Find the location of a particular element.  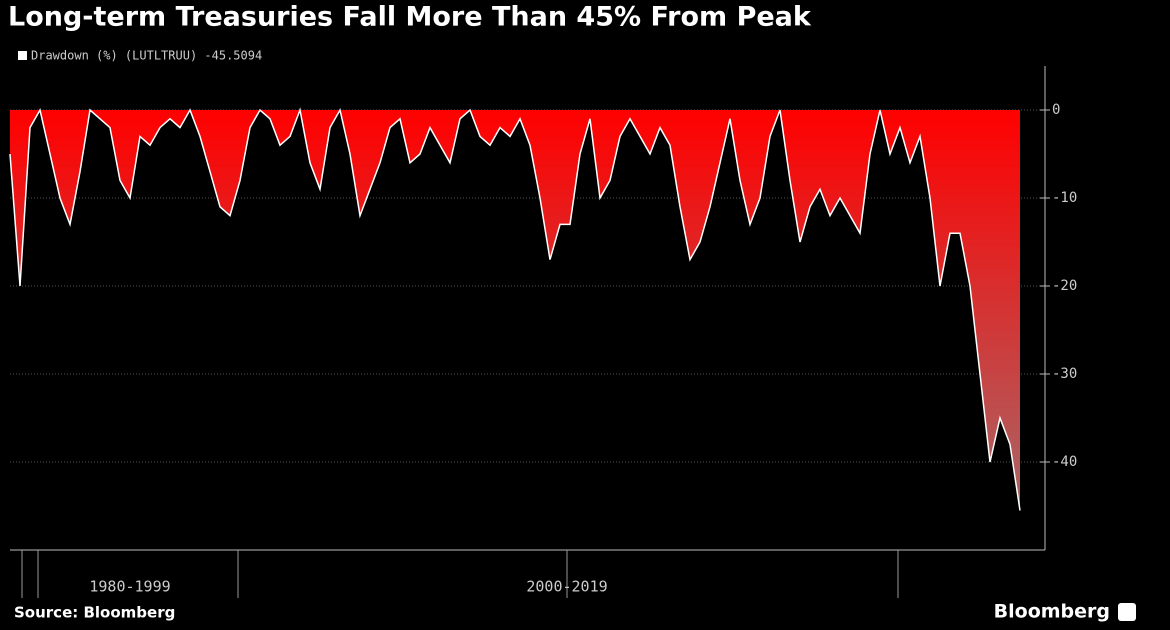

y-tick-label: -30 is located at coordinates (1064, 374).